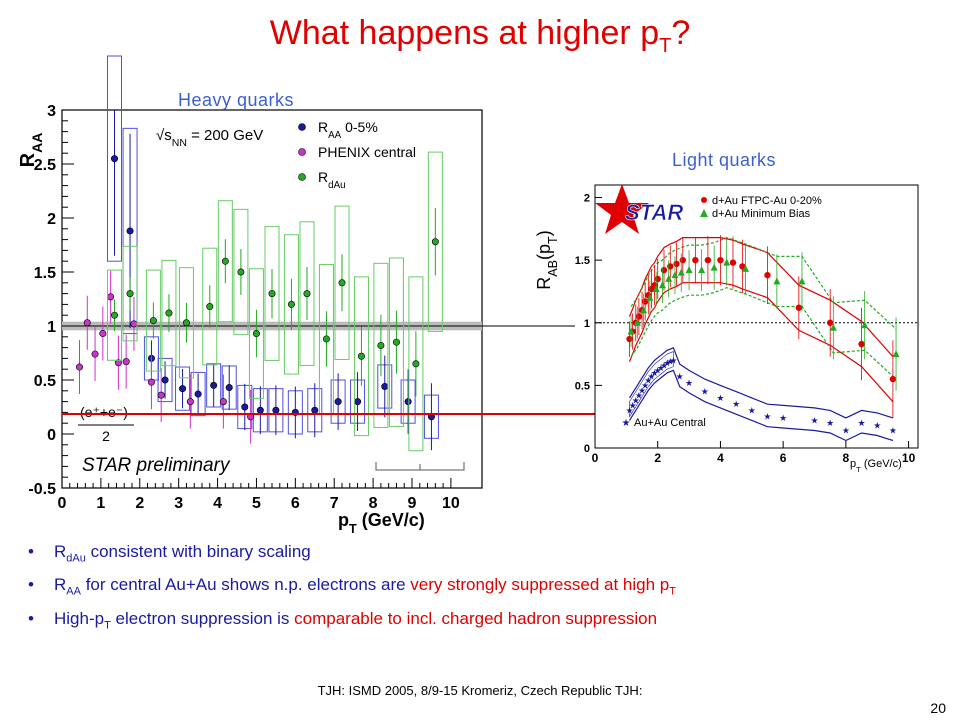 The image size is (960, 720). What do you see at coordinates (179, 143) in the screenshot?
I see `heavy-energy-annotation-part-1: NN` at bounding box center [179, 143].